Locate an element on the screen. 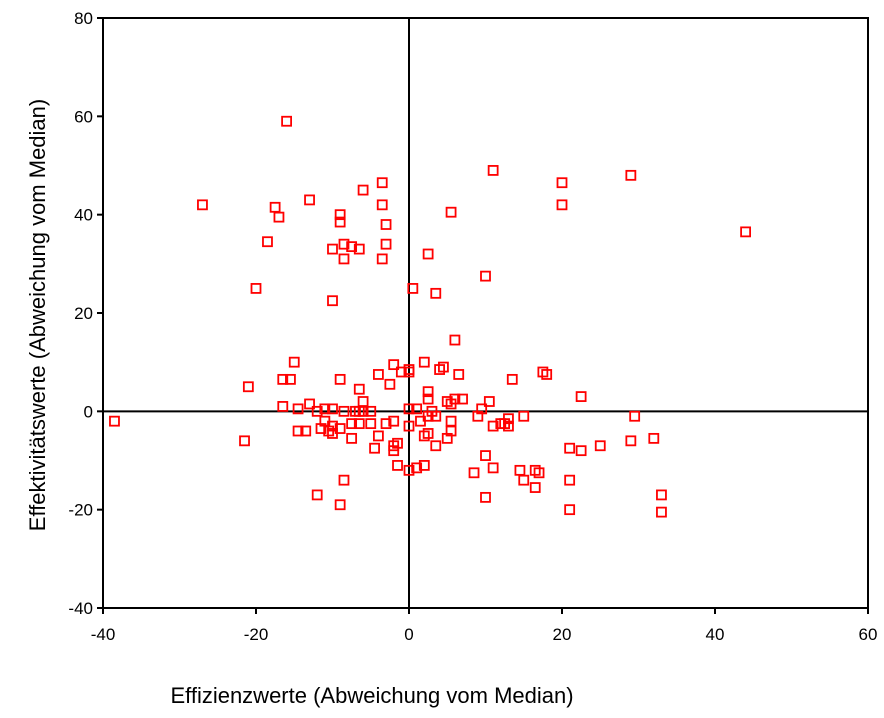 This screenshot has height=718, width=884. y-tick-label: 80 is located at coordinates (83, 18).